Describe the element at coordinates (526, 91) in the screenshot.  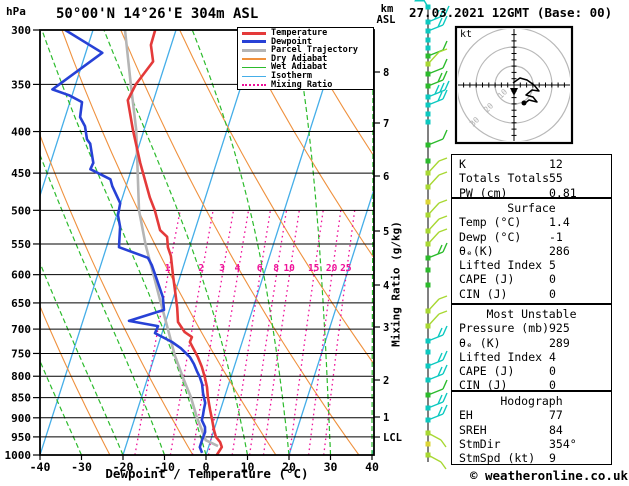
I see `hodograph-trace` at that location.